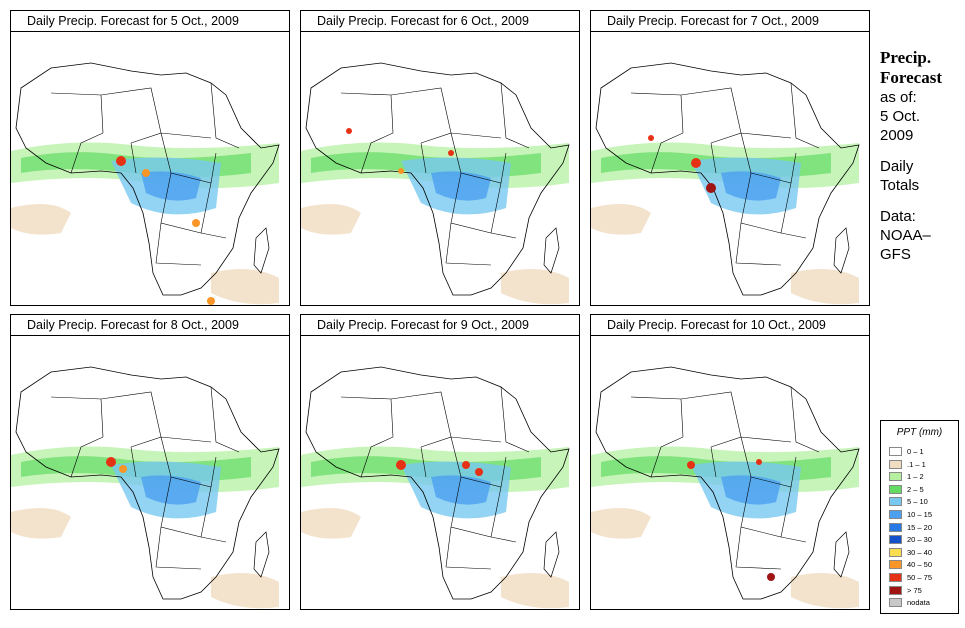 Image resolution: width=965 pixels, height=628 pixels. Describe the element at coordinates (920, 565) in the screenshot. I see `legend-label: 40 – 50` at that location.